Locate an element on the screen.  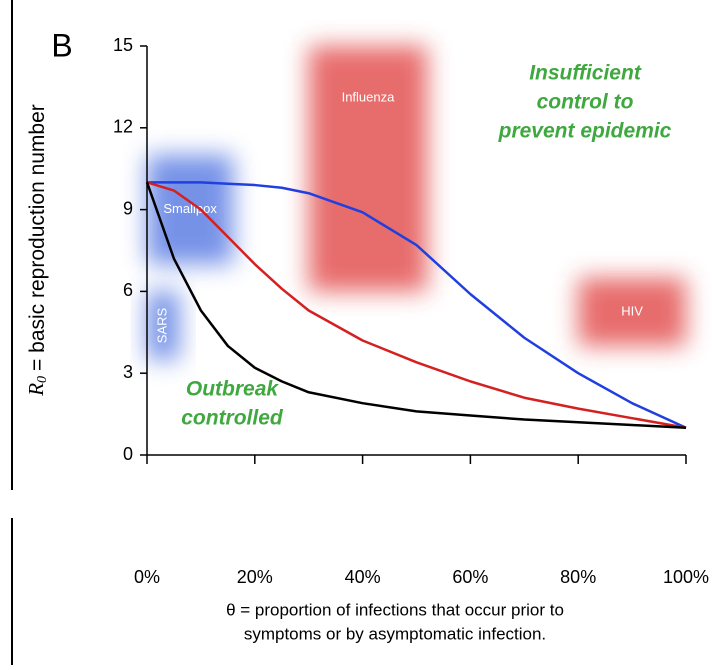
x-tick-label: 100% is located at coordinates (686, 577).